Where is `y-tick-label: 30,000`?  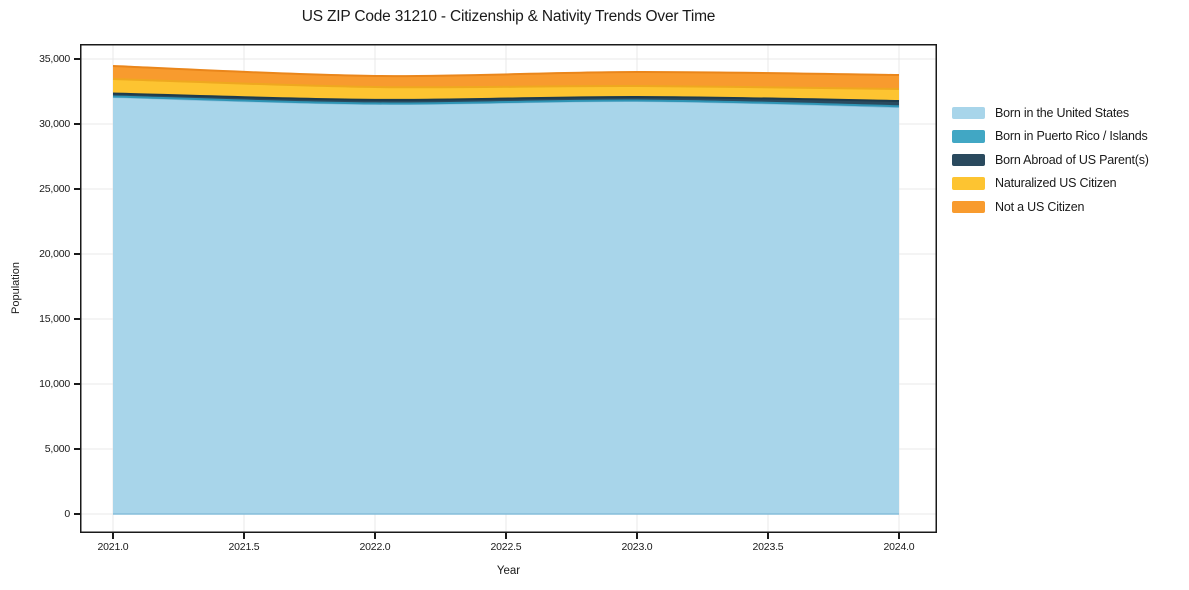 y-tick-label: 30,000 is located at coordinates (54, 124).